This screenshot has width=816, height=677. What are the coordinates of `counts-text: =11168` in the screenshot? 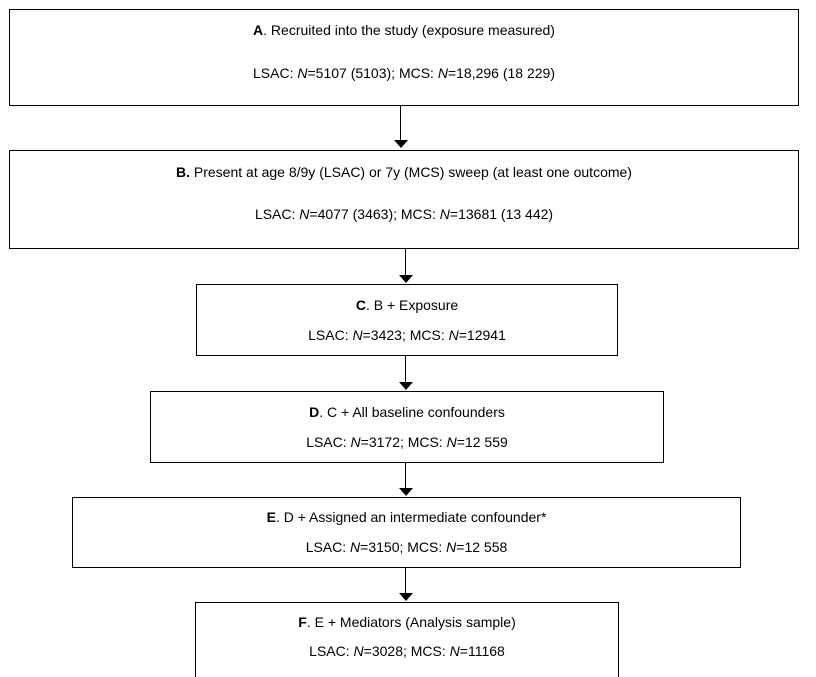 It's located at (482, 651).